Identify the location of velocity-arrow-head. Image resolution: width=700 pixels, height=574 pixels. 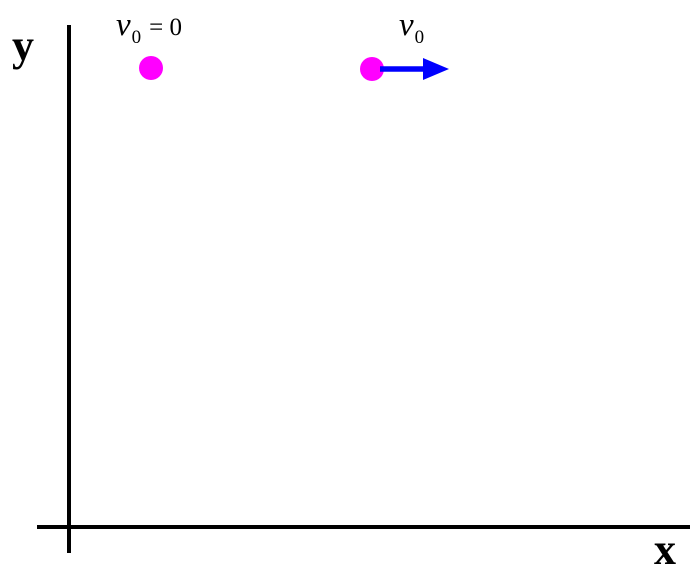
(436, 69).